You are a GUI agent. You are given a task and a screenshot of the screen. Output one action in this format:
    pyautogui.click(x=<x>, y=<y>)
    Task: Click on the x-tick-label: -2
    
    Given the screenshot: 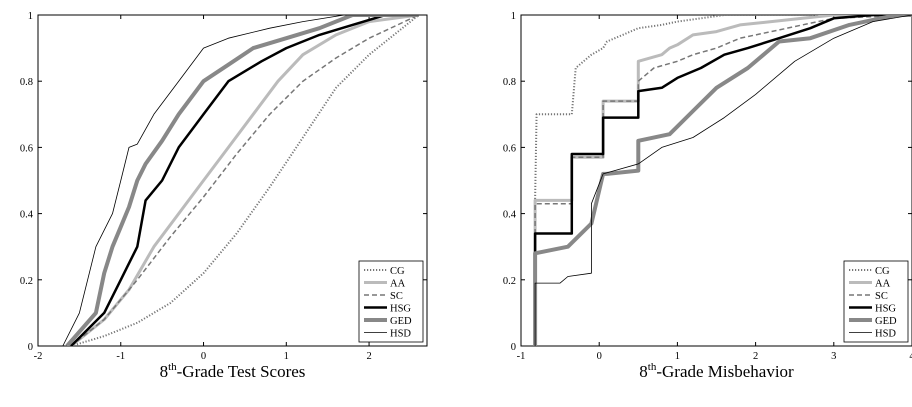 What is the action you would take?
    pyautogui.click(x=38, y=356)
    